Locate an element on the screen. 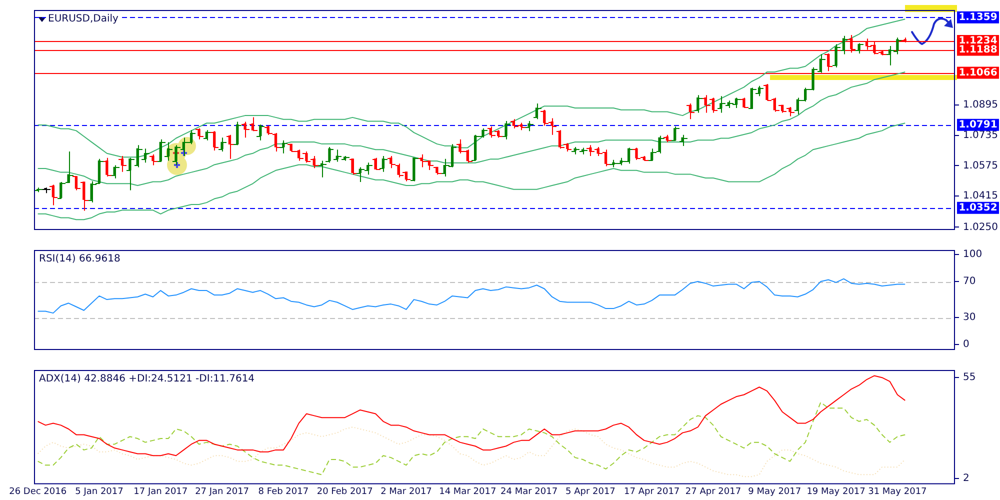 The image size is (1000, 500). x-tick-label: 9 May 2017 is located at coordinates (775, 491).